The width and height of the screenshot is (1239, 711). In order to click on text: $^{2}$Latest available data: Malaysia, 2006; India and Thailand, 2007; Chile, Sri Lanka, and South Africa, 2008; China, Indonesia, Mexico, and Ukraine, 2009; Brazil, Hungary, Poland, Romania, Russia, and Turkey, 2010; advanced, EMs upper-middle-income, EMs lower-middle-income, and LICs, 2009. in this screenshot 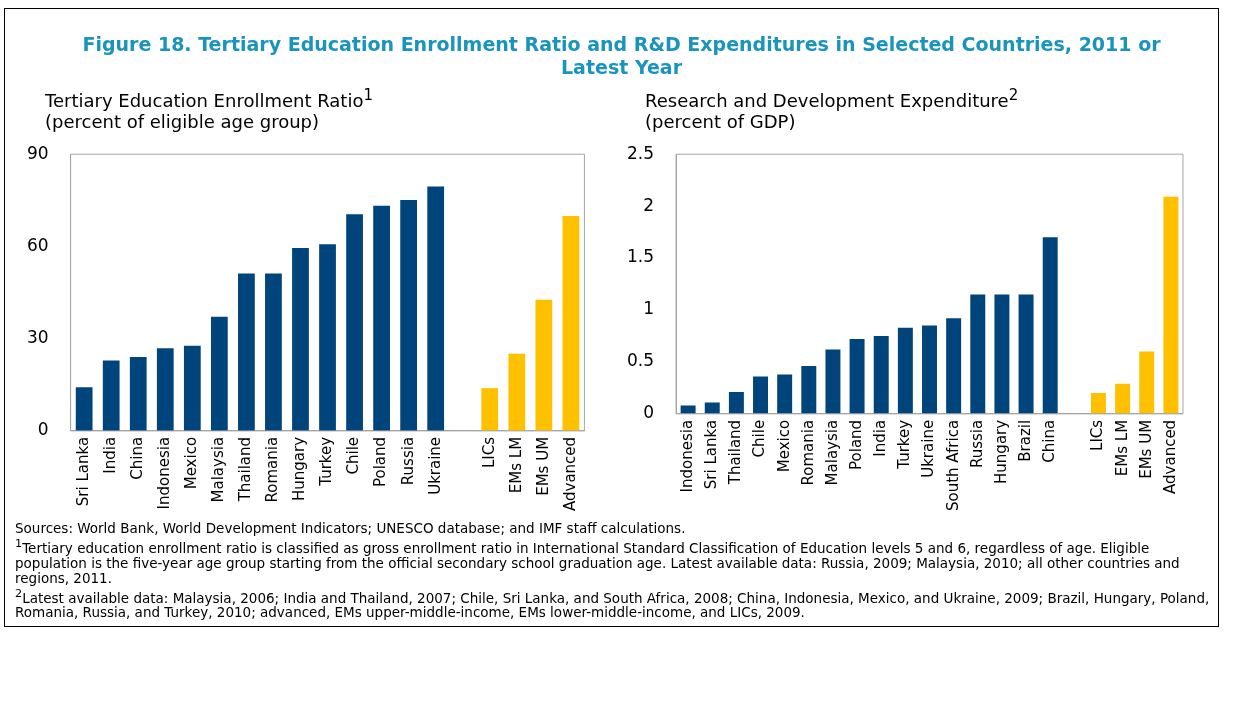, I will do `click(613, 603)`.